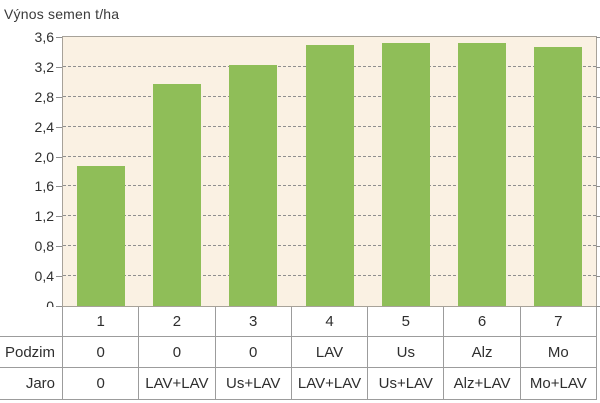 The width and height of the screenshot is (600, 403). What do you see at coordinates (50, 306) in the screenshot?
I see `y-axis-label: 0` at bounding box center [50, 306].